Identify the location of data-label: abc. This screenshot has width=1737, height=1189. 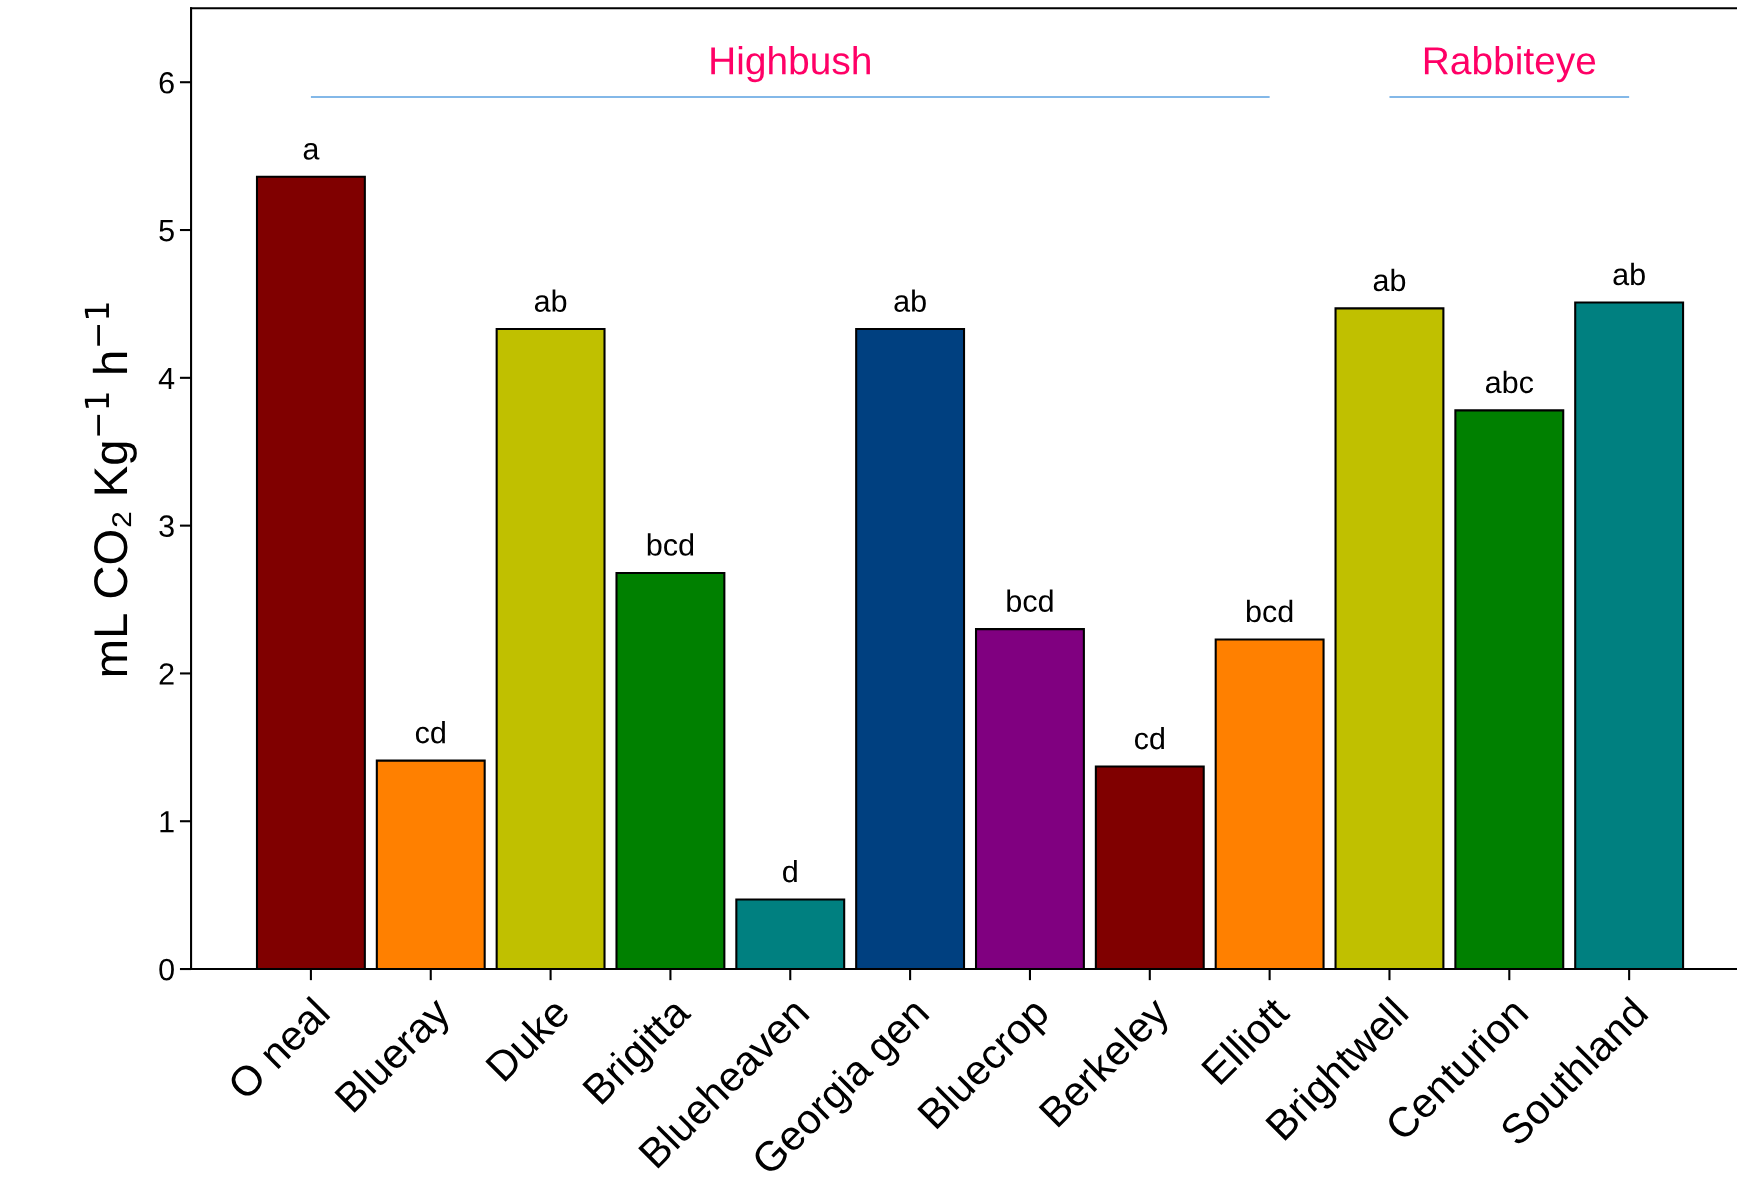
(1509, 382).